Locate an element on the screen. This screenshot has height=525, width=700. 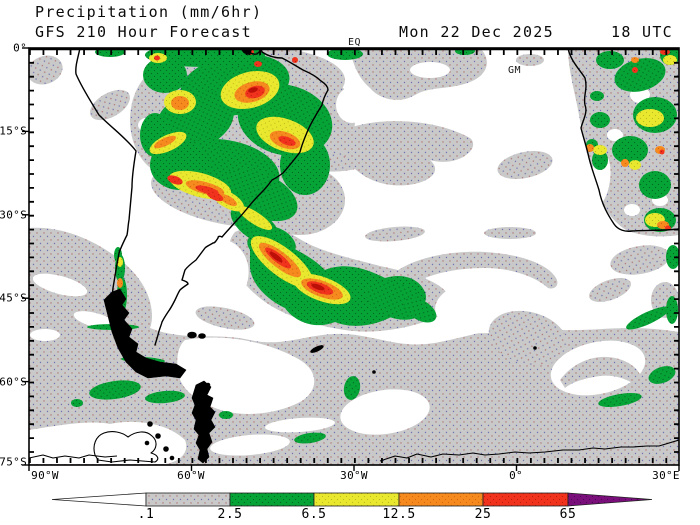
lon-label: 30°E is located at coordinates (666, 475).